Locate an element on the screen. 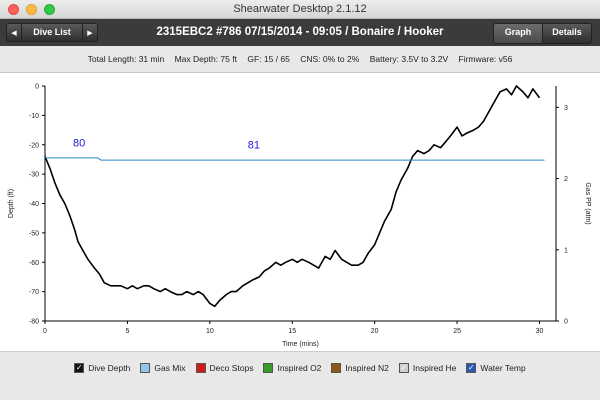  x-tick-label: 25 is located at coordinates (457, 331).